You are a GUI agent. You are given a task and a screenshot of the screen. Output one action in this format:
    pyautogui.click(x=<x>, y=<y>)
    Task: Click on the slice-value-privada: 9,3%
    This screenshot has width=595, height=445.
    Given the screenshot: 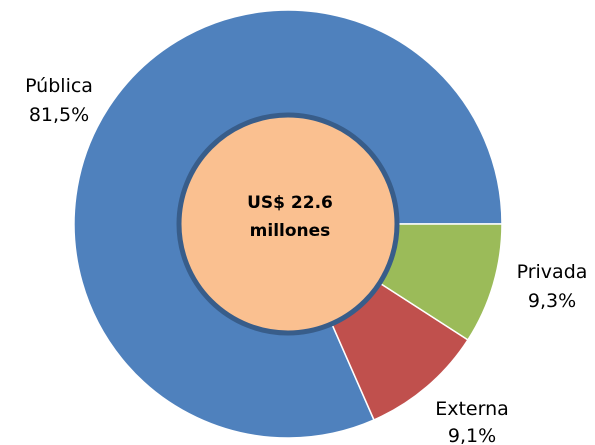 What is the action you would take?
    pyautogui.click(x=552, y=301)
    